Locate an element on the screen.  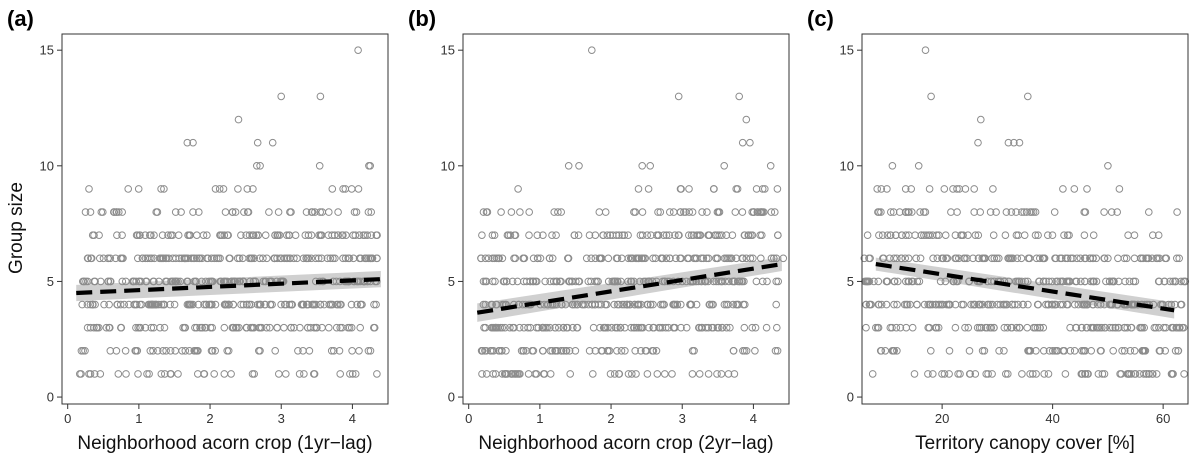
y-tick-label: 15 is located at coordinates (47, 50).